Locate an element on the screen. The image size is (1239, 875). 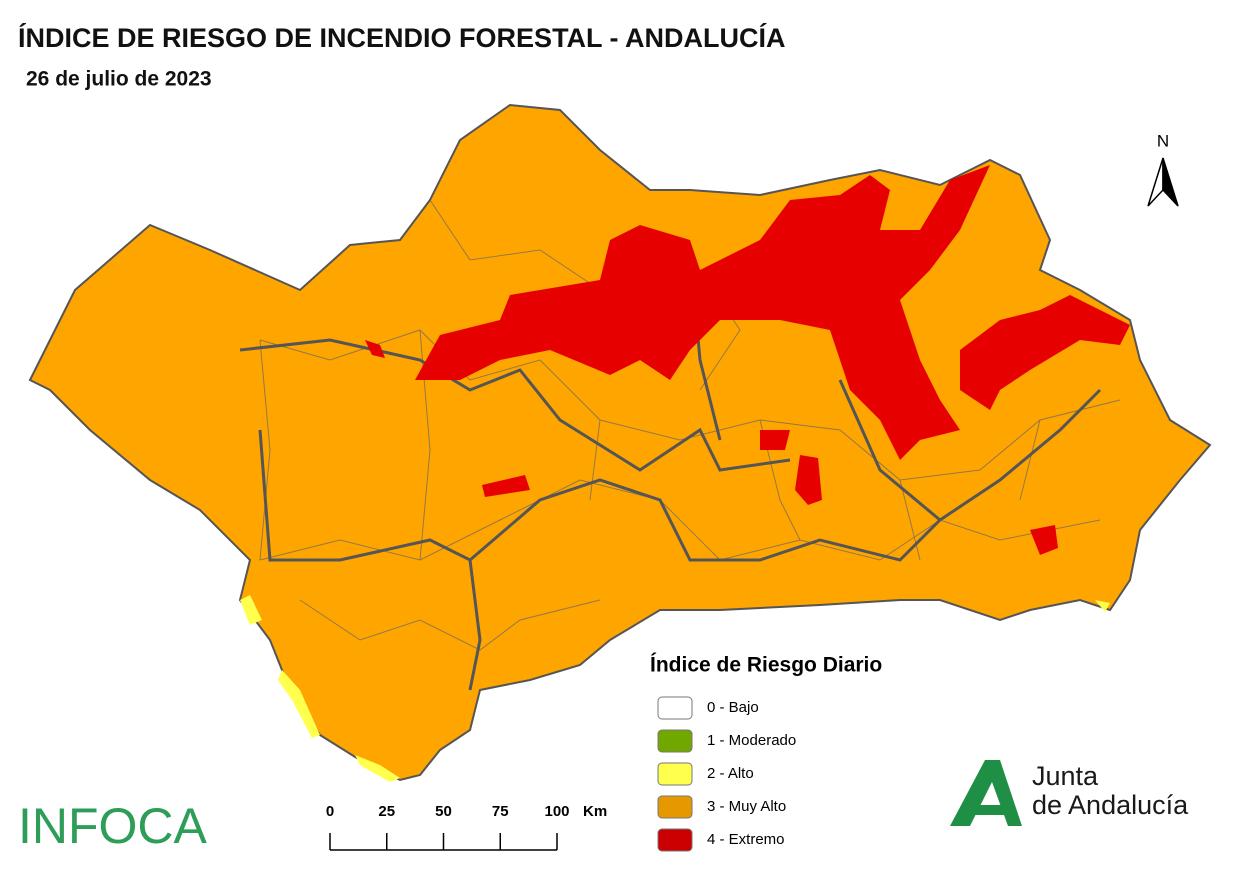
junta-logo: Junta de Andalucía is located at coordinates (1069, 793).